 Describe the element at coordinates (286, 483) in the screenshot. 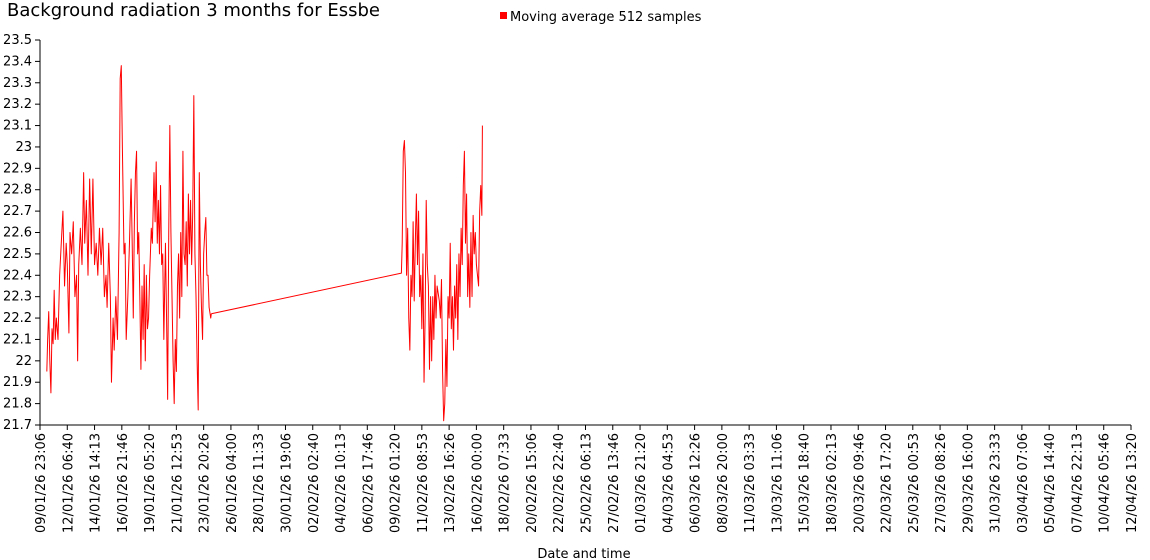

I see `x-tick-label: 30/01/26 19:06` at that location.